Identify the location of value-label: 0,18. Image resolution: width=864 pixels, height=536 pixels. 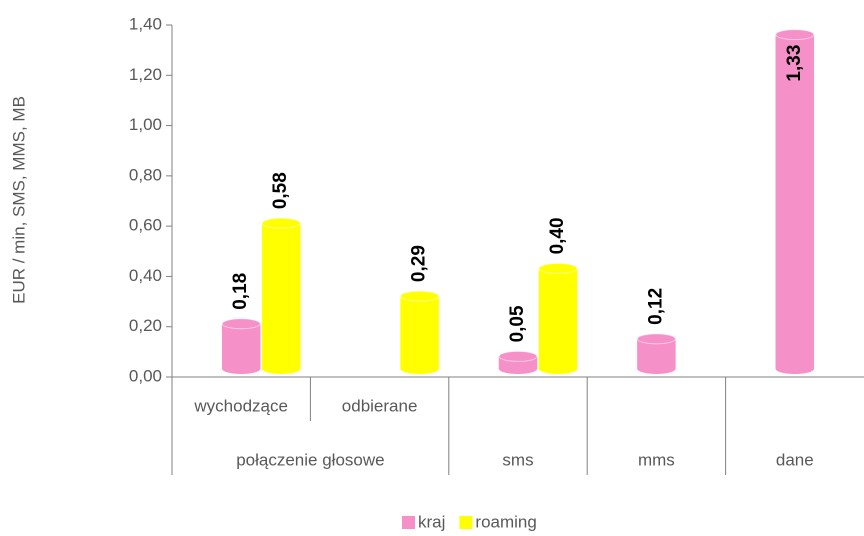
(240, 291).